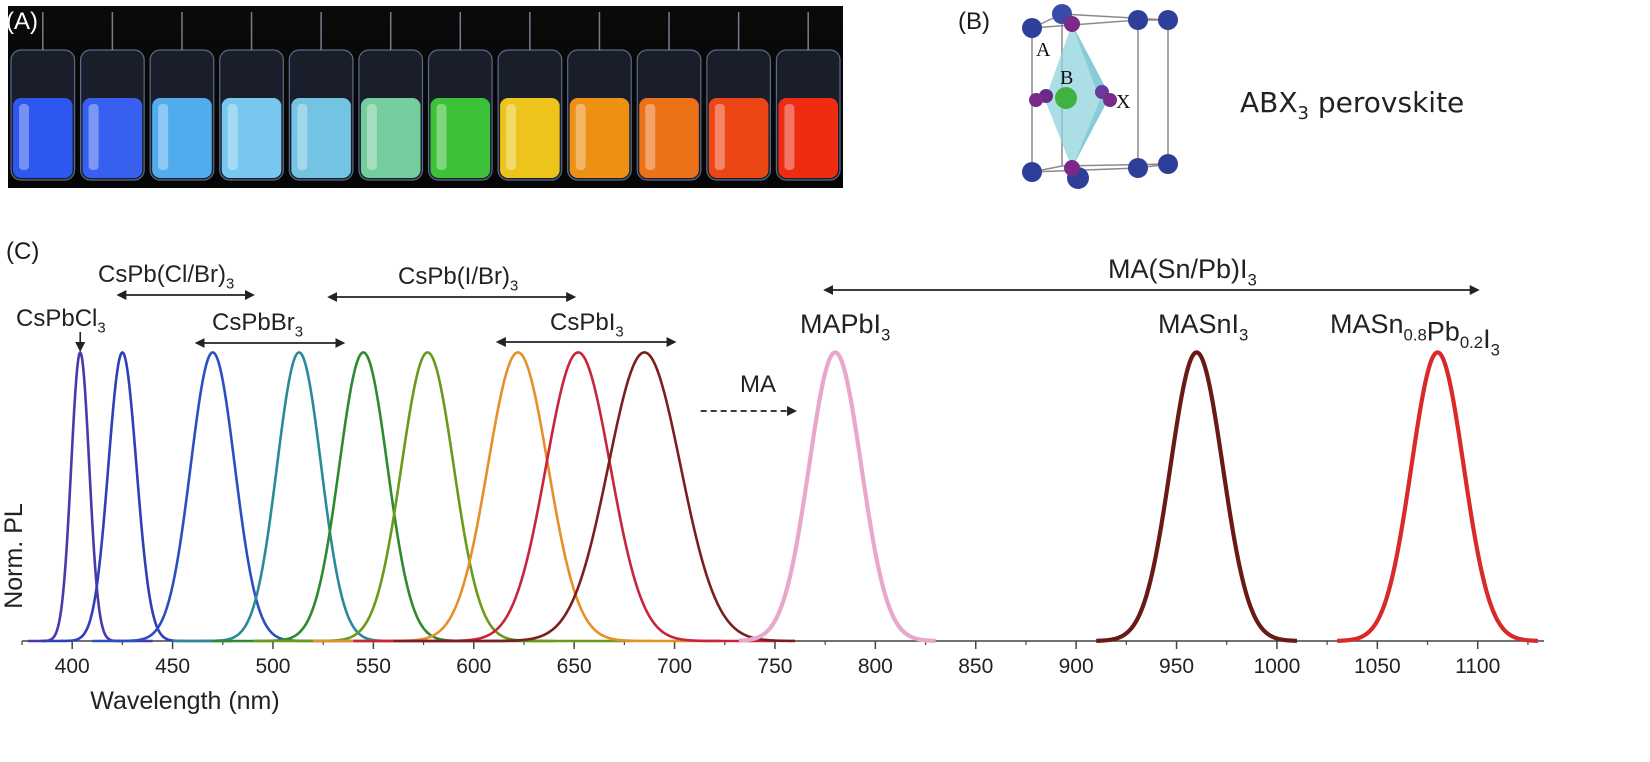  I want to click on x-tick-label: 500, so click(272, 666).